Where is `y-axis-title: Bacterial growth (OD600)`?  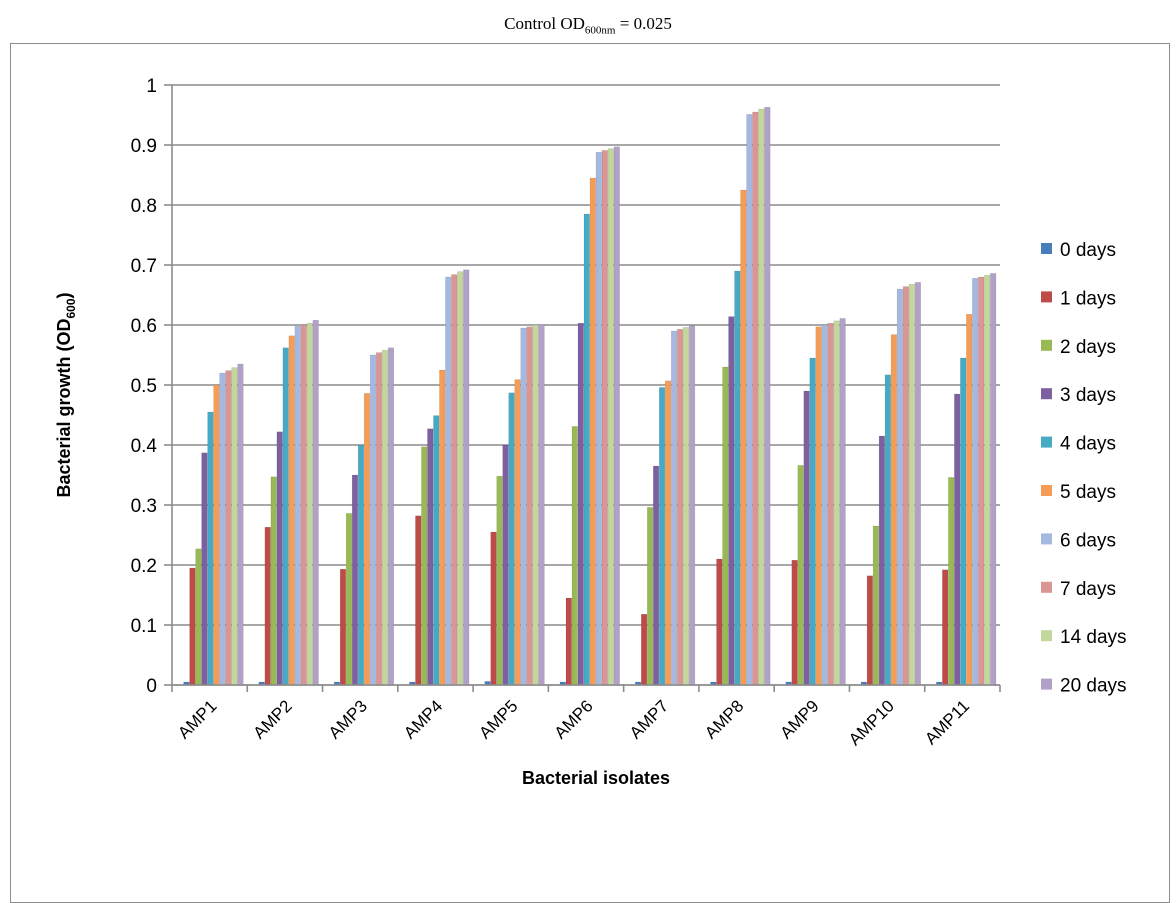 y-axis-title: Bacterial growth (OD600) is located at coordinates (66, 394).